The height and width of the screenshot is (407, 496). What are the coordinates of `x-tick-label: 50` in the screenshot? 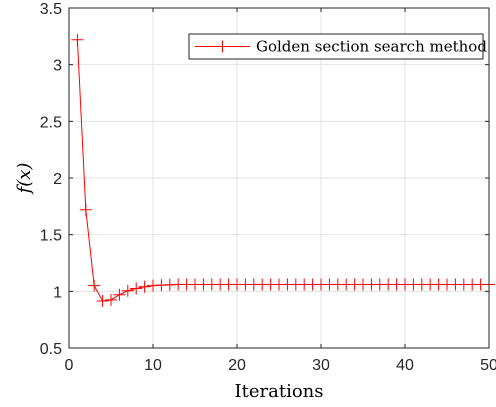 It's located at (488, 365).